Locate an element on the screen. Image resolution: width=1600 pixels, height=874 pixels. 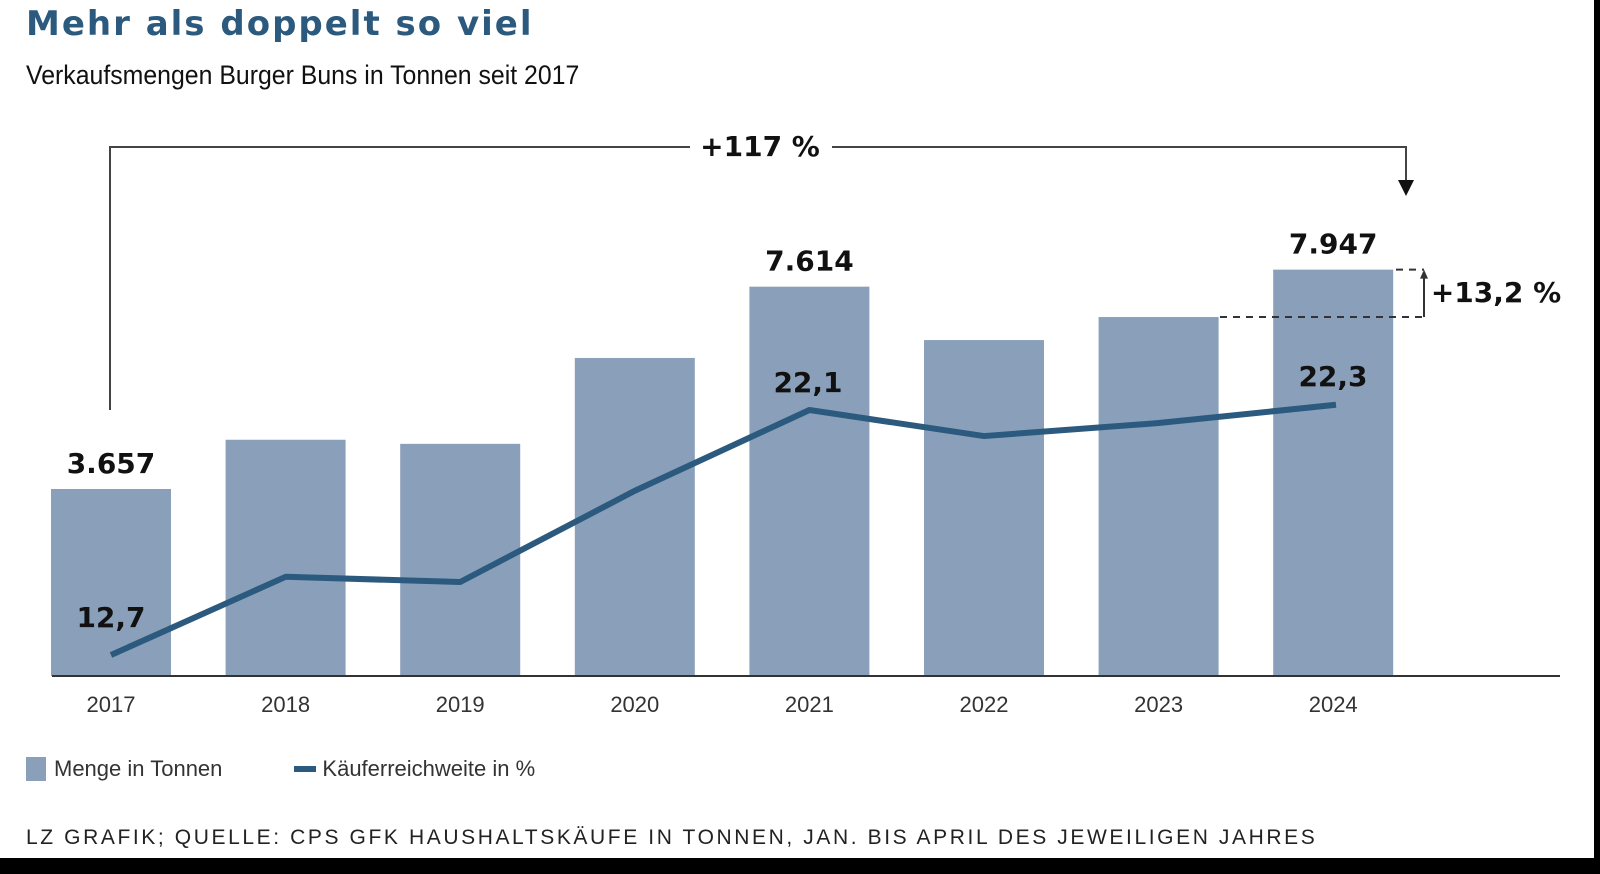
growth-bracket-left is located at coordinates (399, 278).